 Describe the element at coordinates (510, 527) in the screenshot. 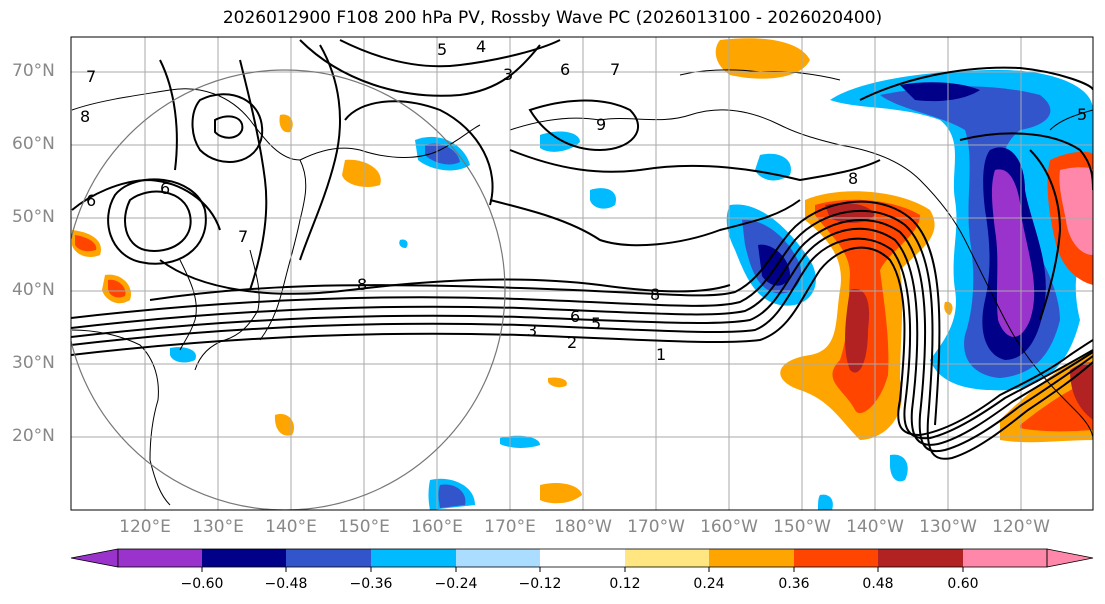

I see `lon-label: 170°E` at that location.